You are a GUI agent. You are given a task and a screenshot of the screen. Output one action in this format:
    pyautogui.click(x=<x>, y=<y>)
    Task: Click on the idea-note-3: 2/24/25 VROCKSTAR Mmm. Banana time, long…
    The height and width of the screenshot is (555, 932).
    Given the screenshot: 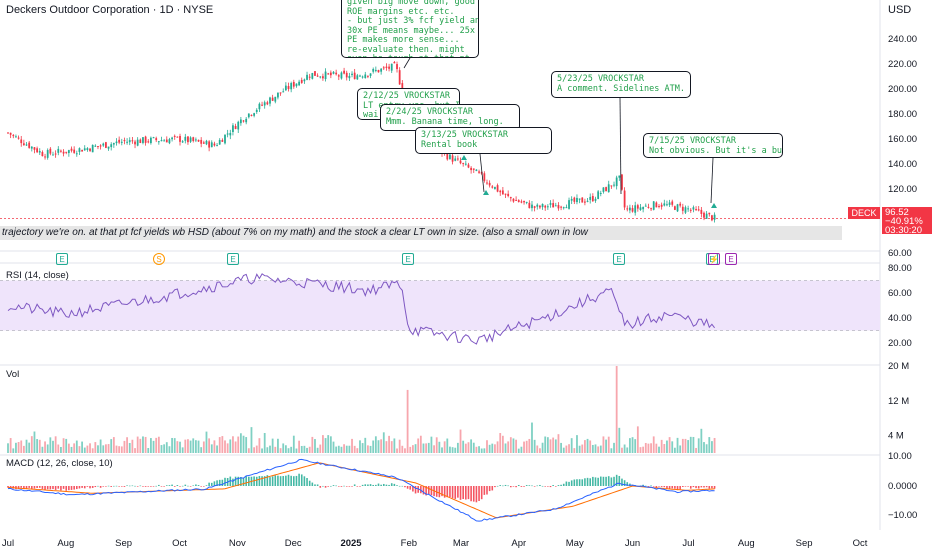 What is the action you would take?
    pyautogui.click(x=450, y=117)
    